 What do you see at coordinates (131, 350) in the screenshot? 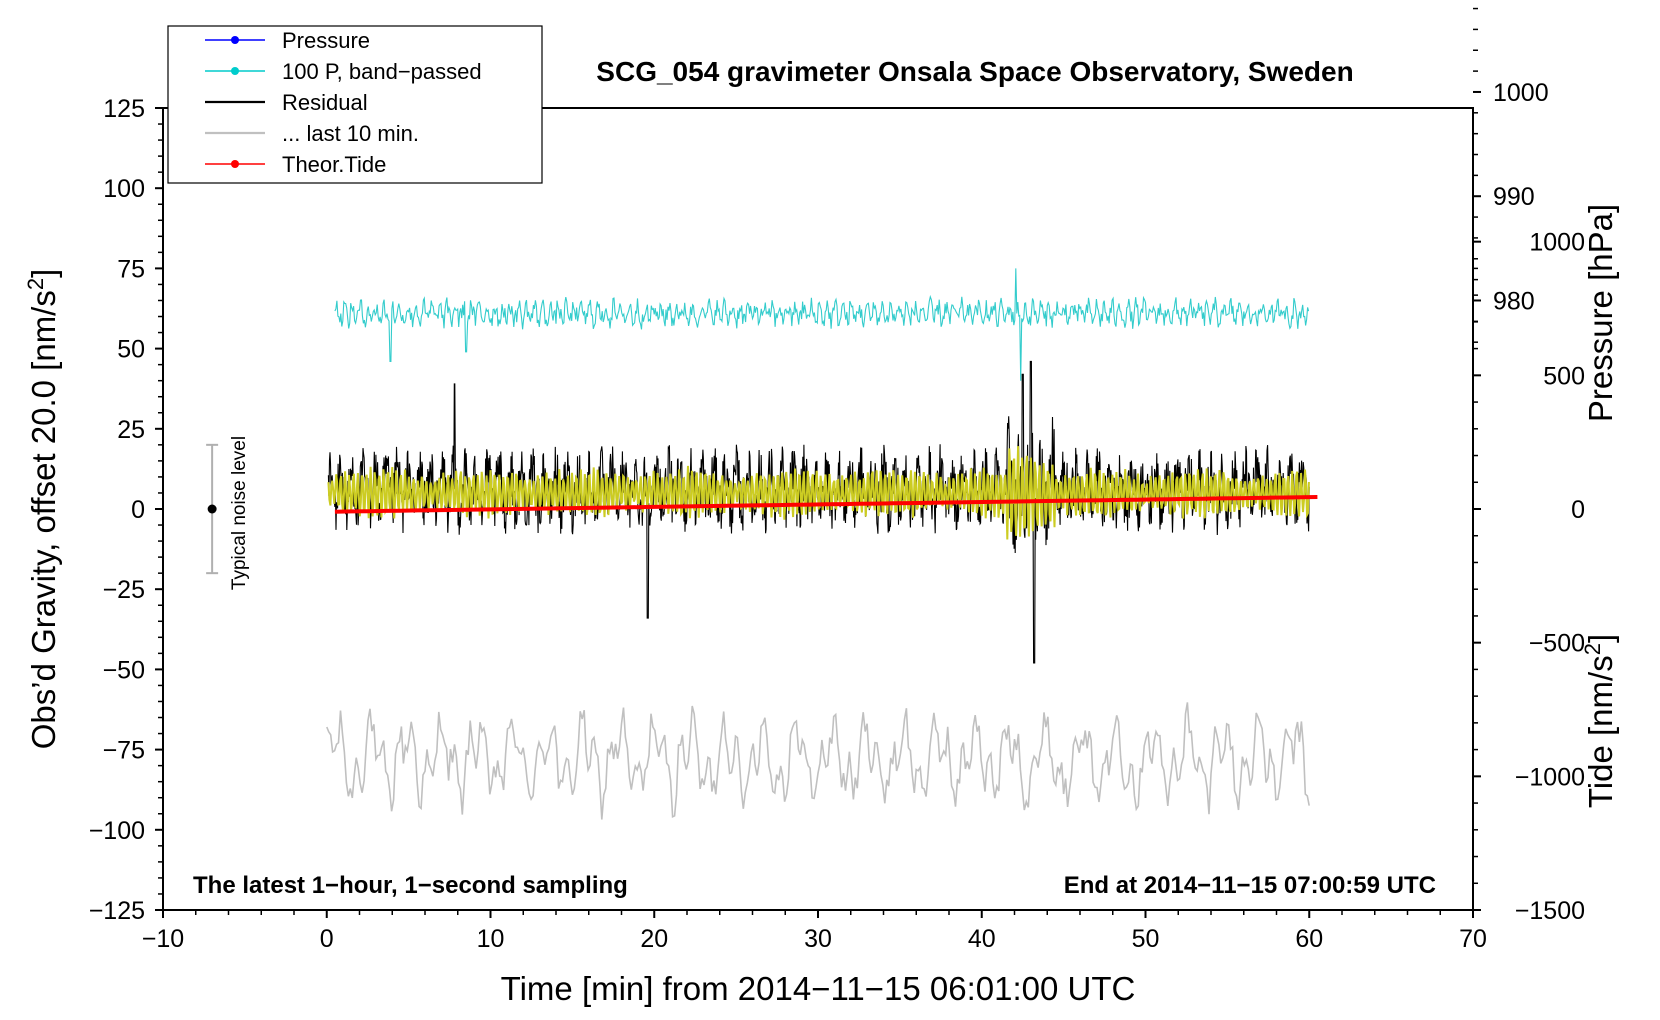
I see `y-tick-label: 50` at bounding box center [131, 350].